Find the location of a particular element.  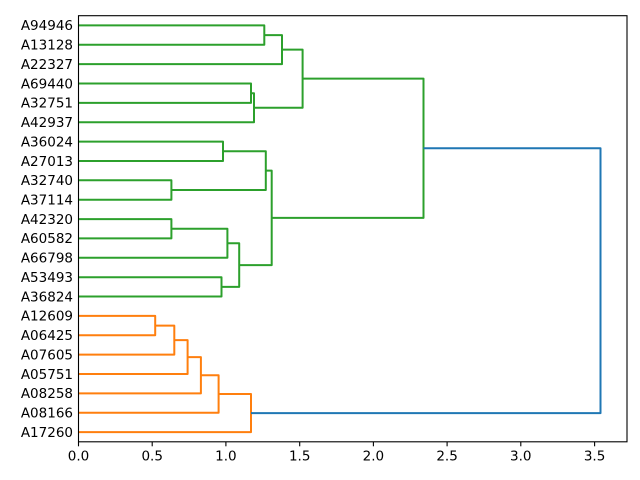

leaf-label: A42320 is located at coordinates (47, 220).